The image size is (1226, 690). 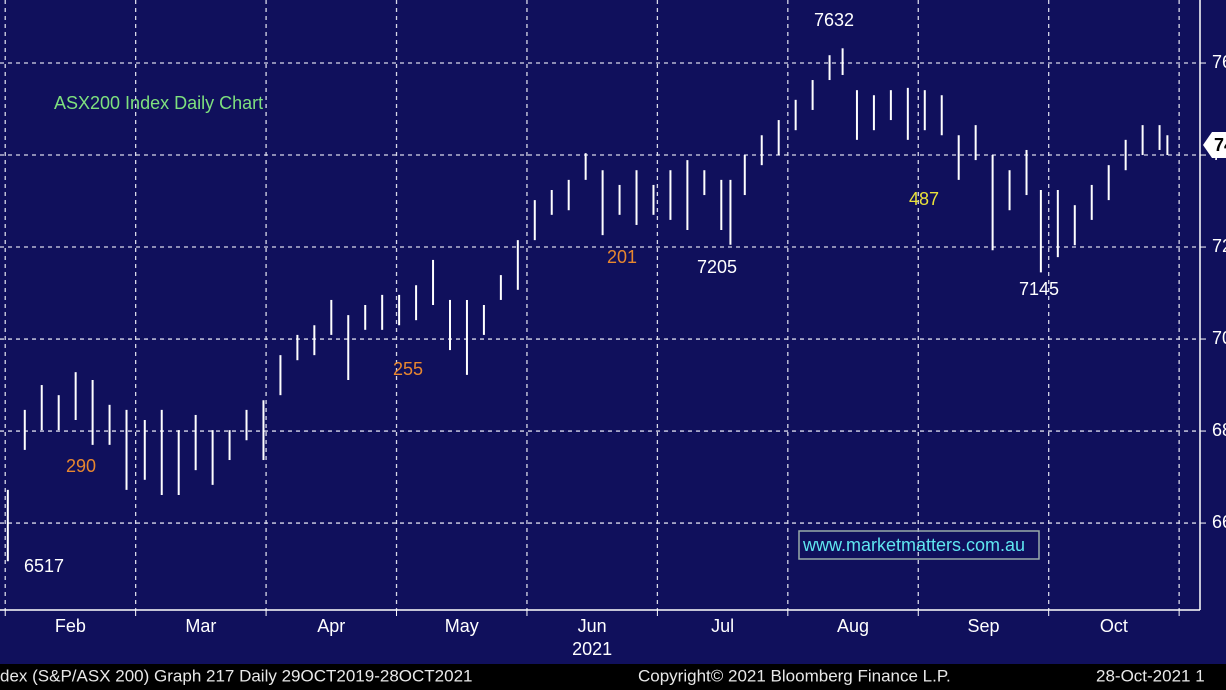 I want to click on y-tick-label: 7600, so click(x=1219, y=62).